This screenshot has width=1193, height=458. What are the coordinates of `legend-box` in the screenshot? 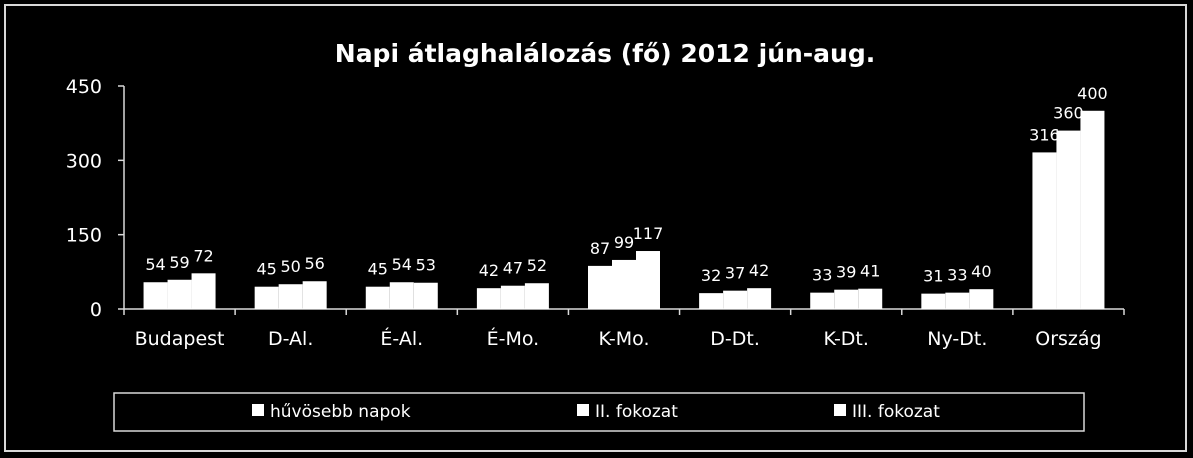 It's located at (599, 412).